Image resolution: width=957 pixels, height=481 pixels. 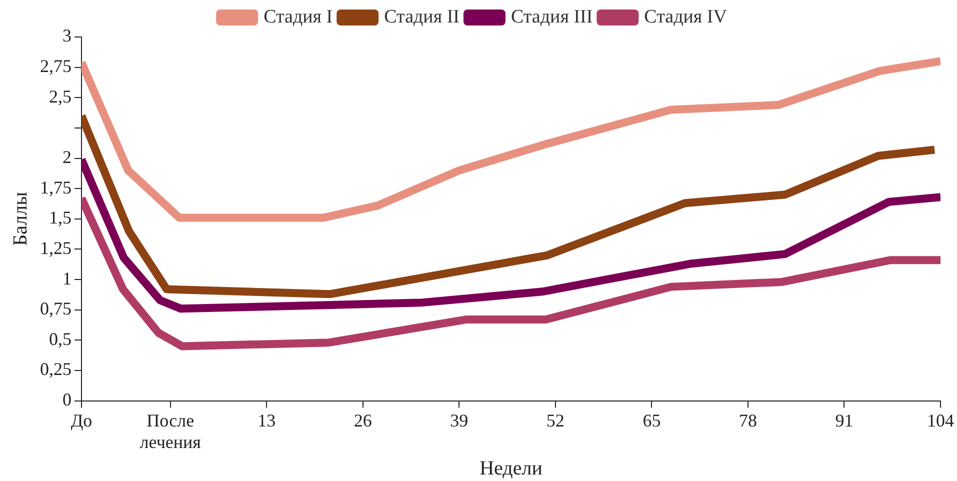 What do you see at coordinates (651, 420) in the screenshot?
I see `x-tick-label: 65` at bounding box center [651, 420].